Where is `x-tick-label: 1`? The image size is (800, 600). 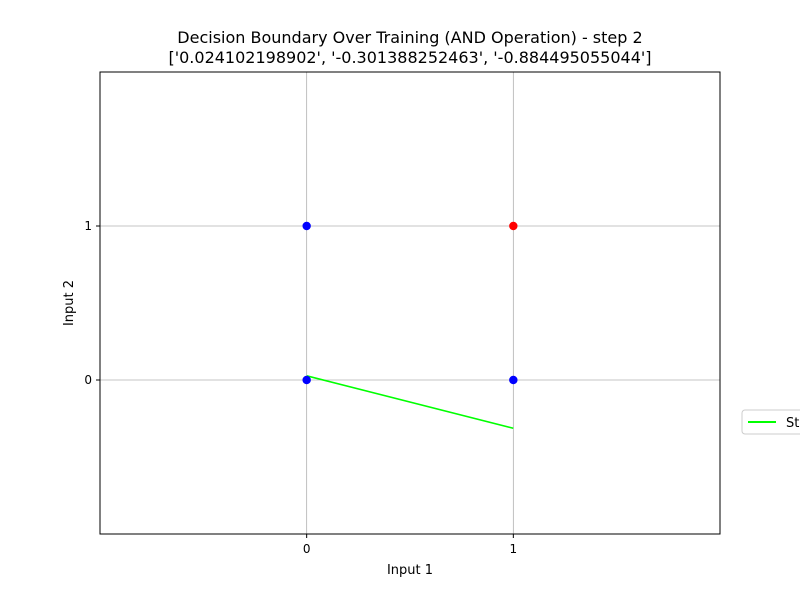 x-tick-label: 1 is located at coordinates (514, 549).